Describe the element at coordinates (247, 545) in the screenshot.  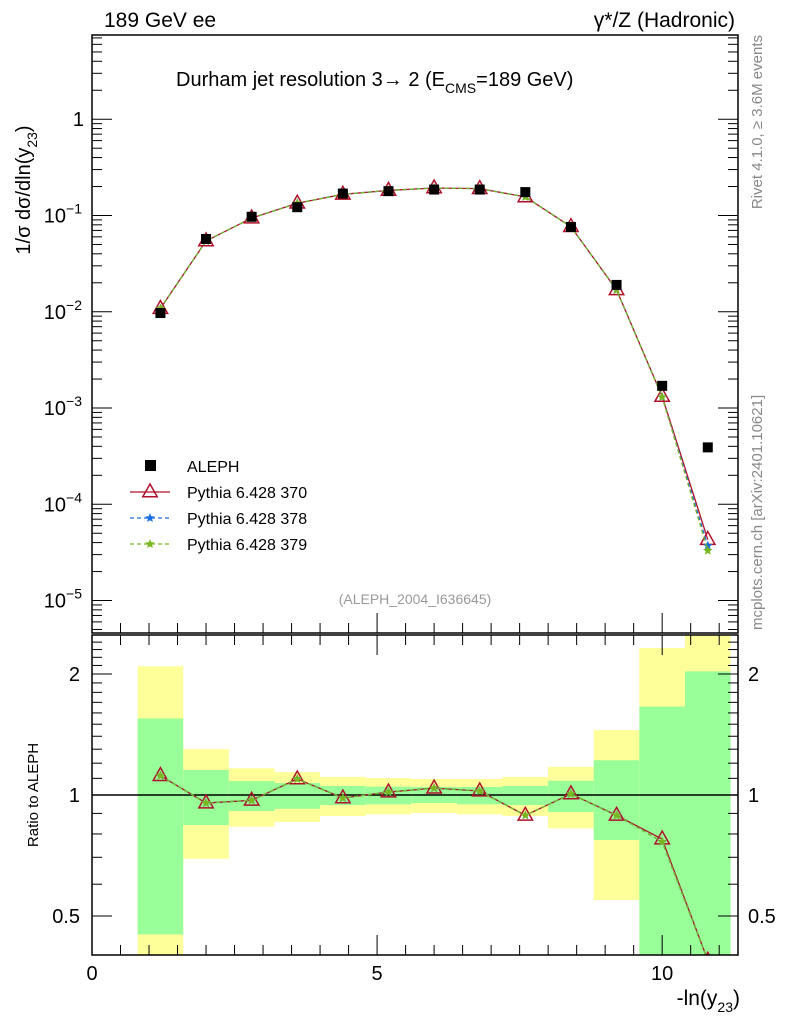
I see `legend-label: Pythia 6.428 379` at that location.